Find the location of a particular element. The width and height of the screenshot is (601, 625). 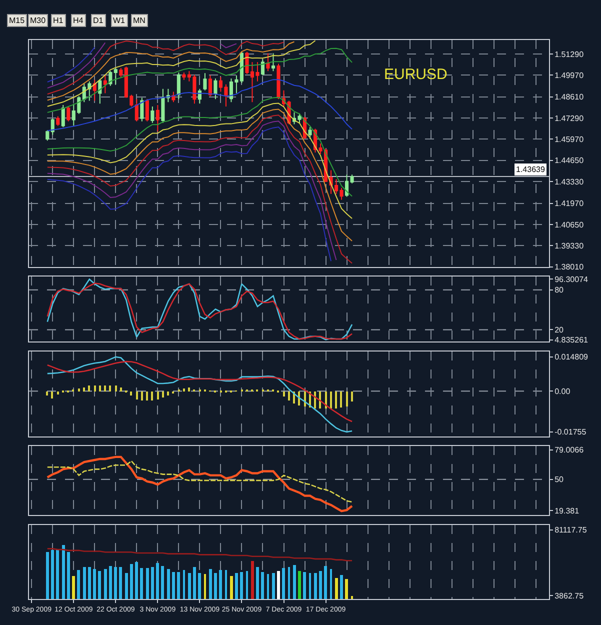

y-tick-label: 1.39330 is located at coordinates (569, 245).